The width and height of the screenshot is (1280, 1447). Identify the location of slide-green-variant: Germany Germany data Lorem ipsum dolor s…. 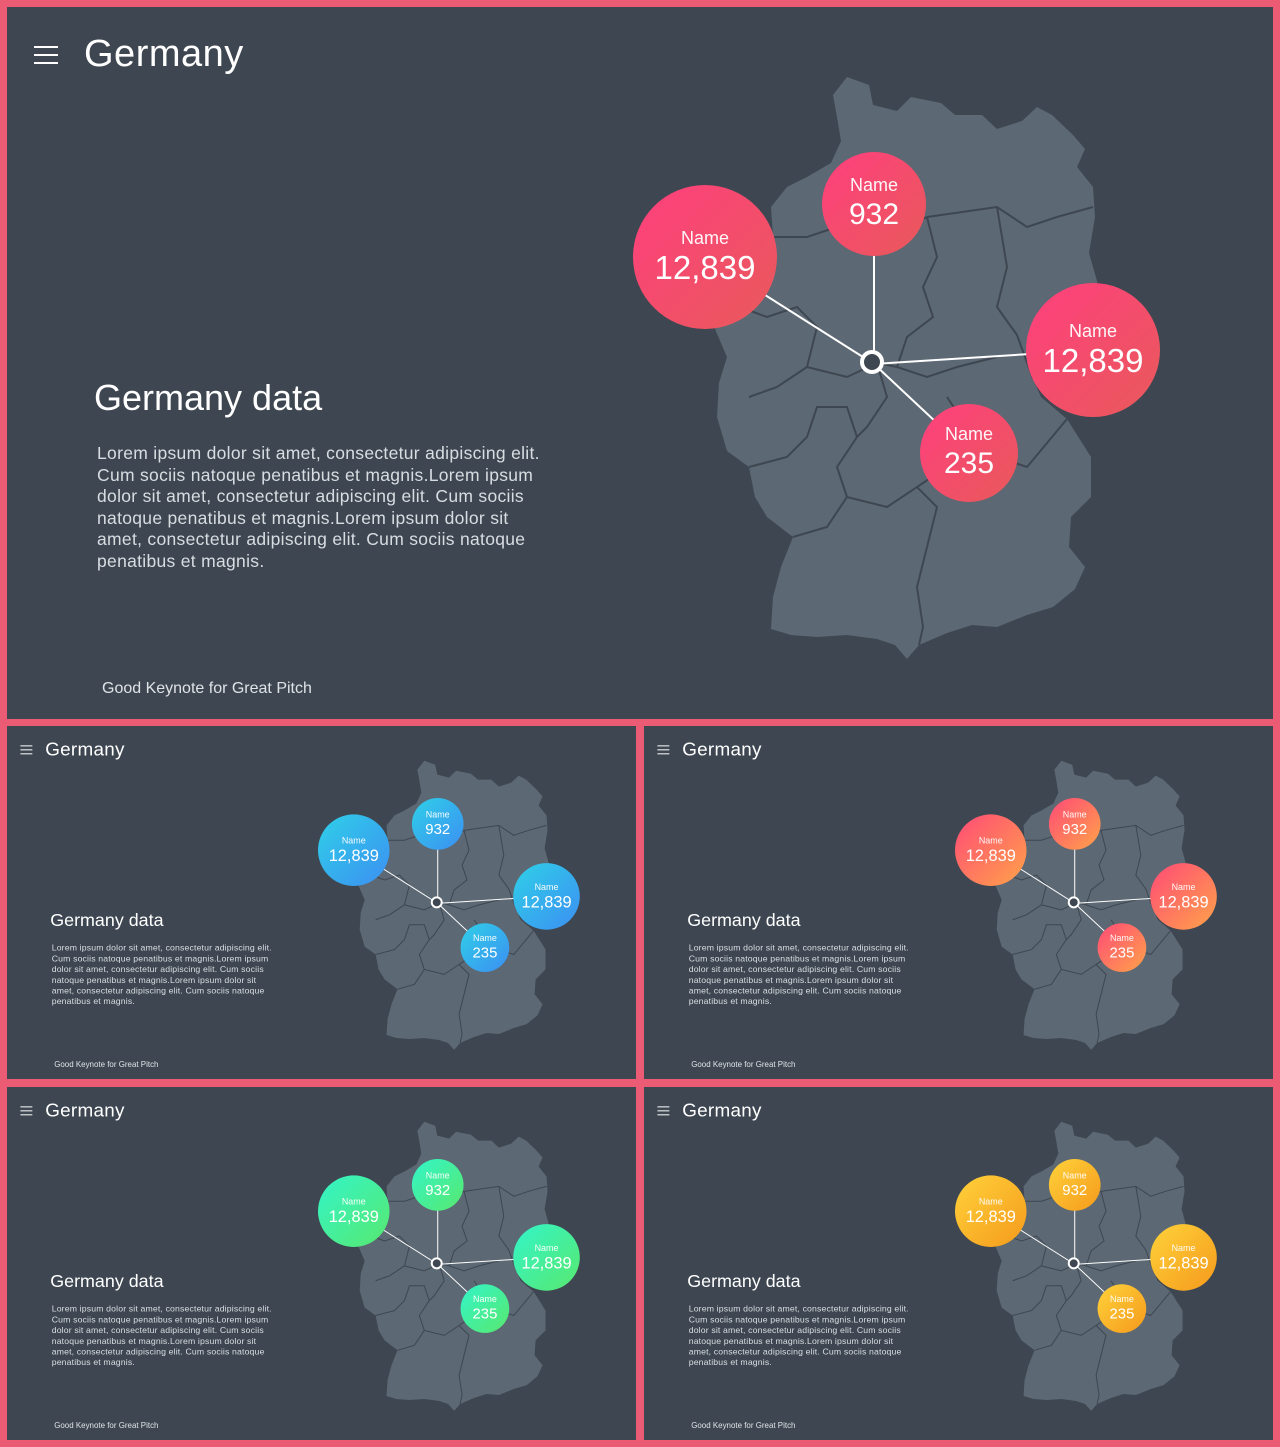
(321, 1263).